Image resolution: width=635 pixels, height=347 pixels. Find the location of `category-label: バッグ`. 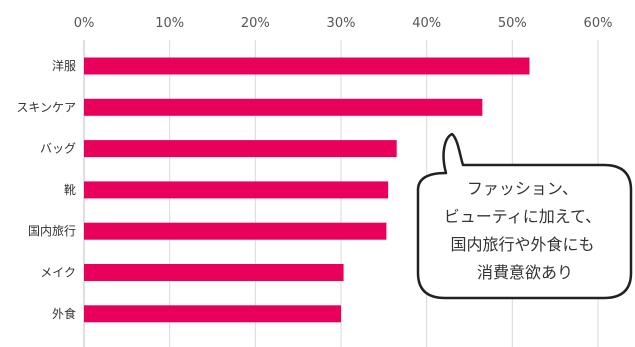

category-label: バッグ is located at coordinates (58, 149).